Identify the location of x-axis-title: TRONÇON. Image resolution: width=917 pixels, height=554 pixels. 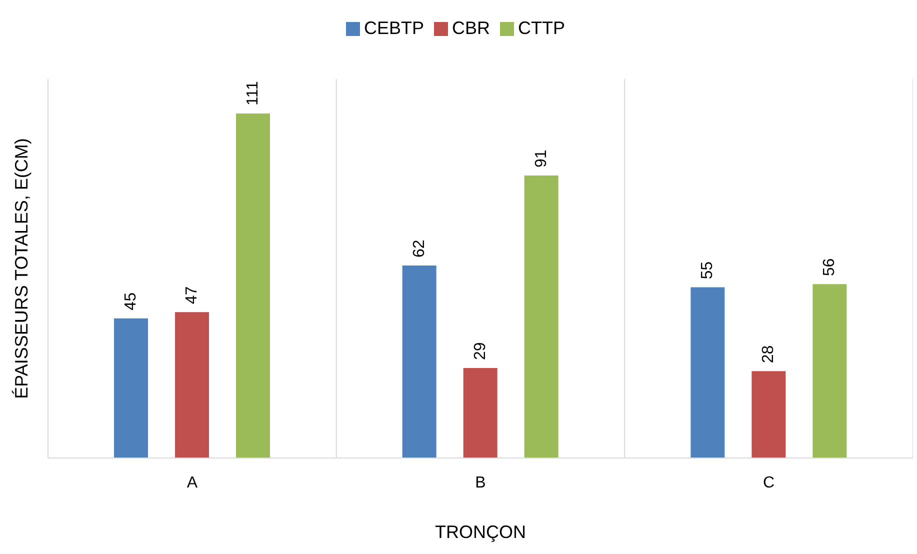
(480, 532).